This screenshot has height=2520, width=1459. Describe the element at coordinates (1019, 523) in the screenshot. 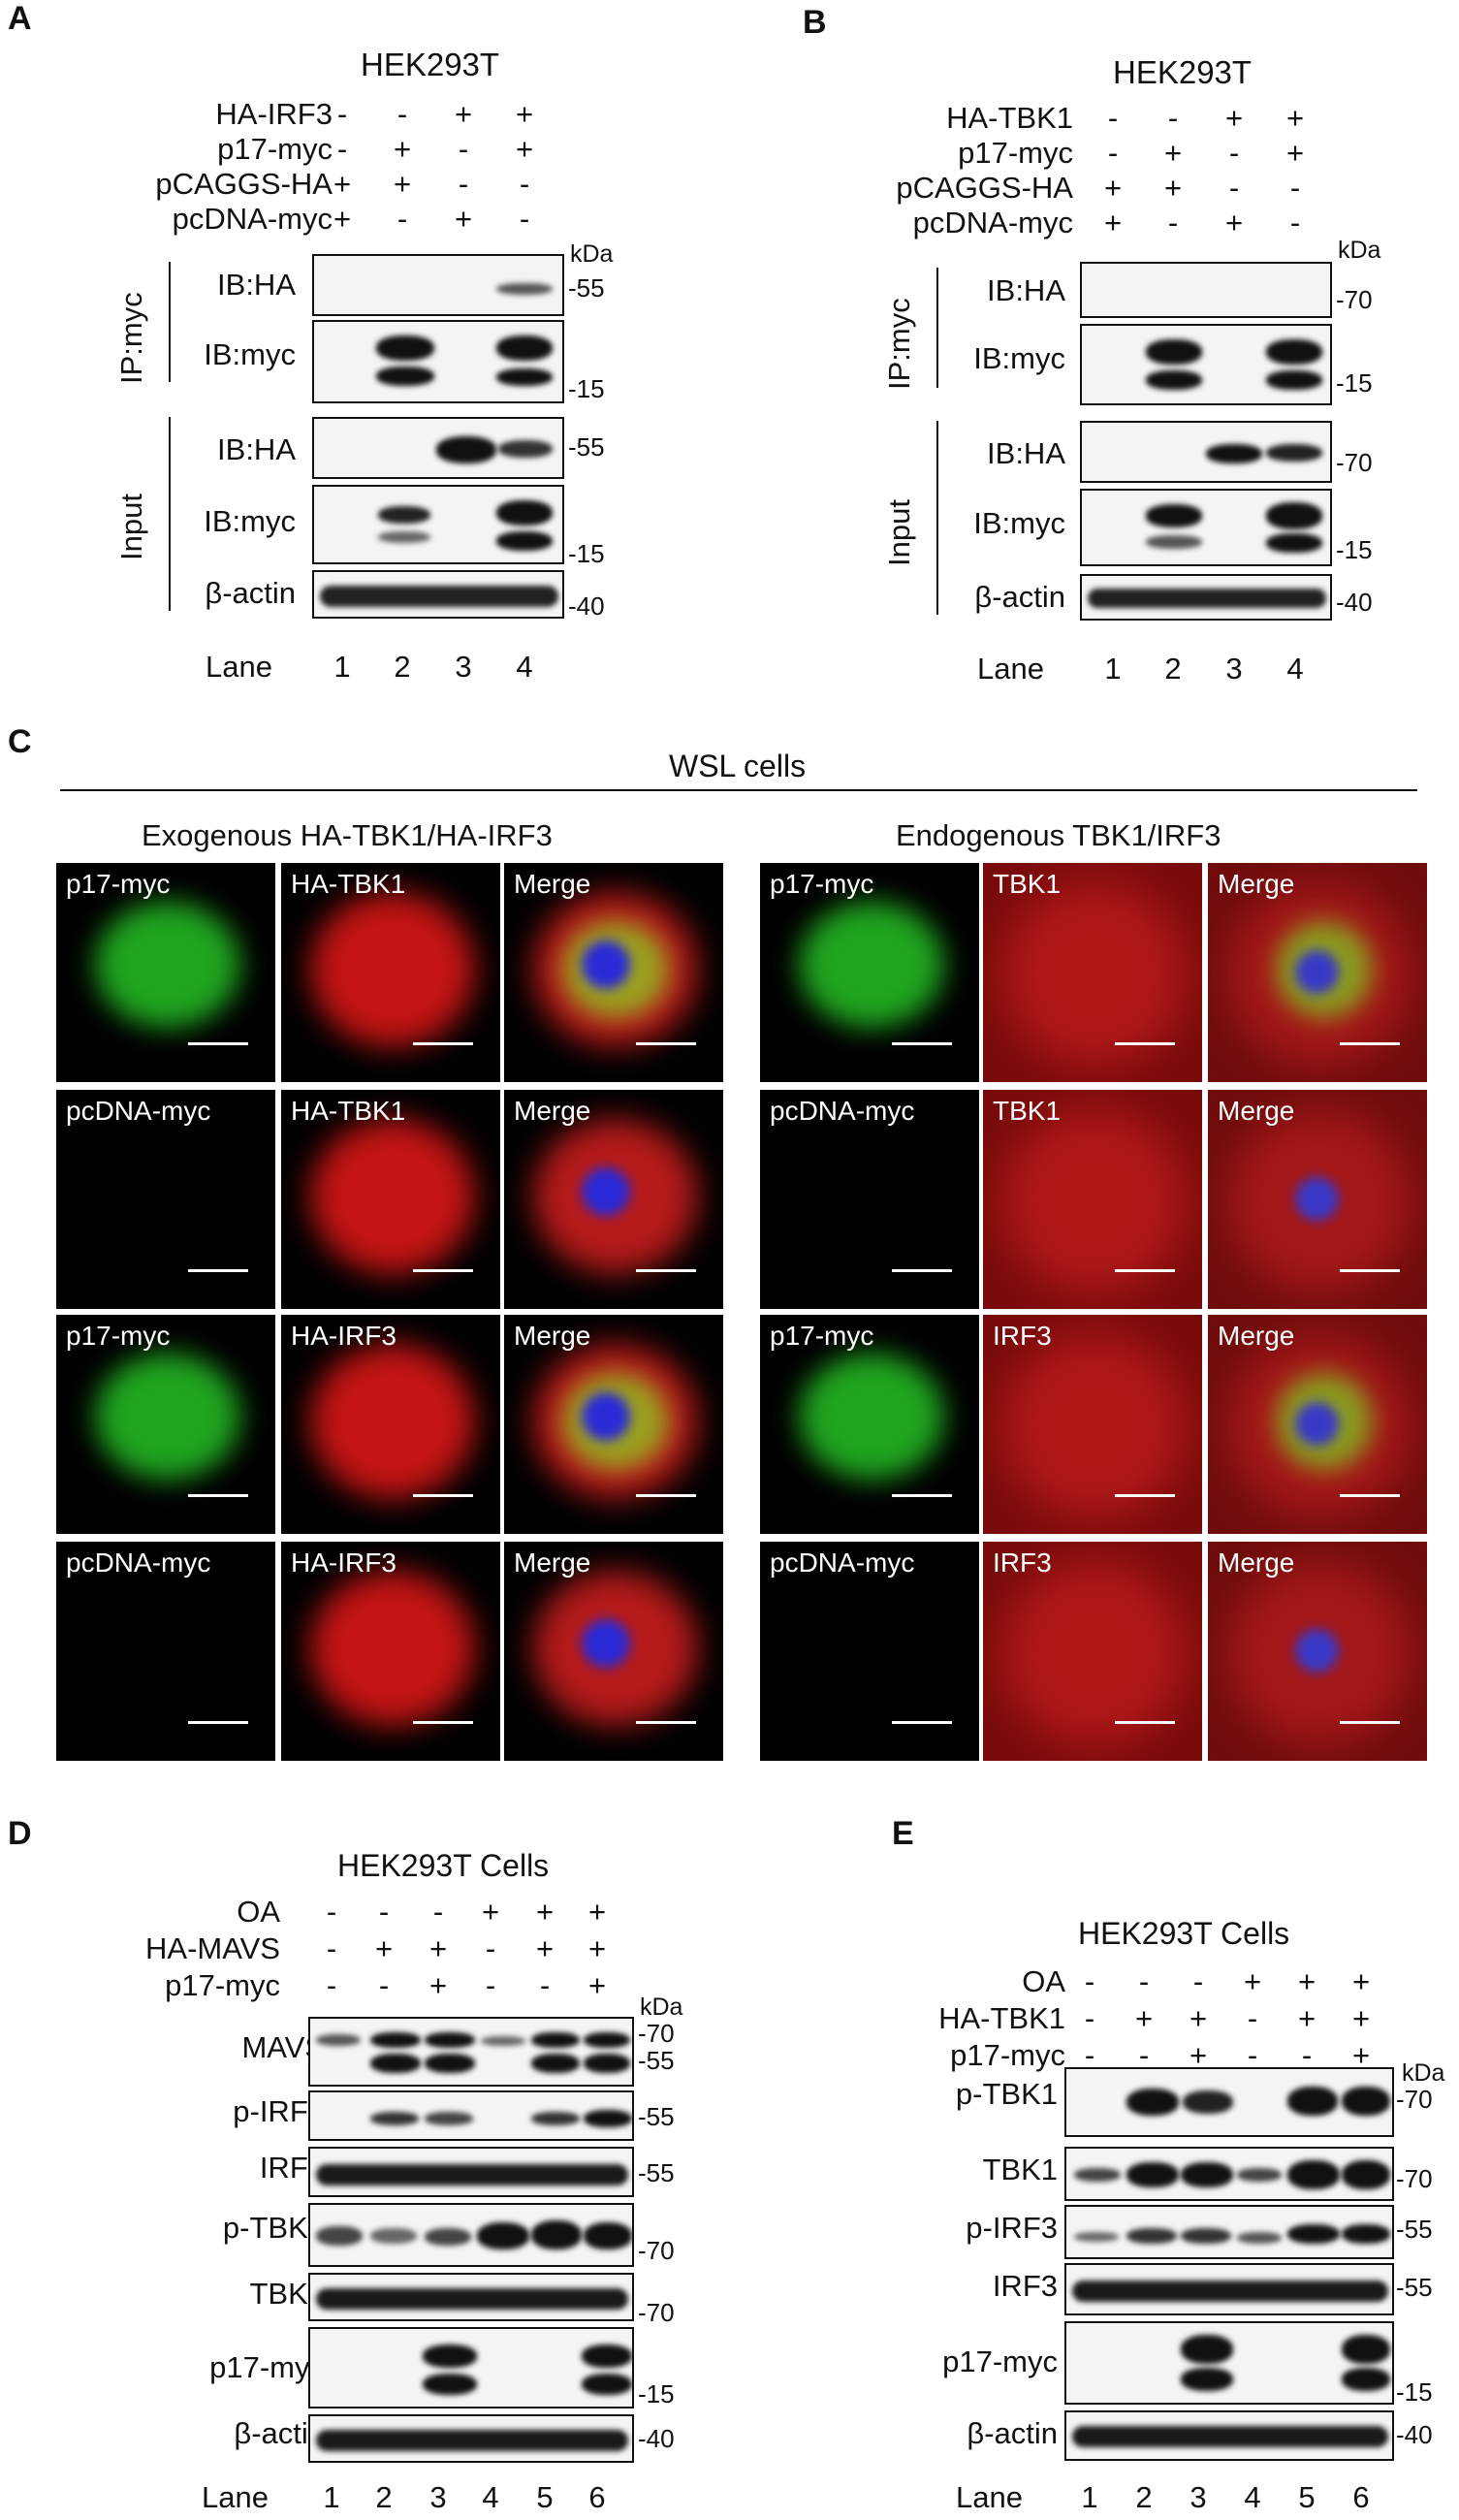

I see `blot-label: IB:myc` at that location.